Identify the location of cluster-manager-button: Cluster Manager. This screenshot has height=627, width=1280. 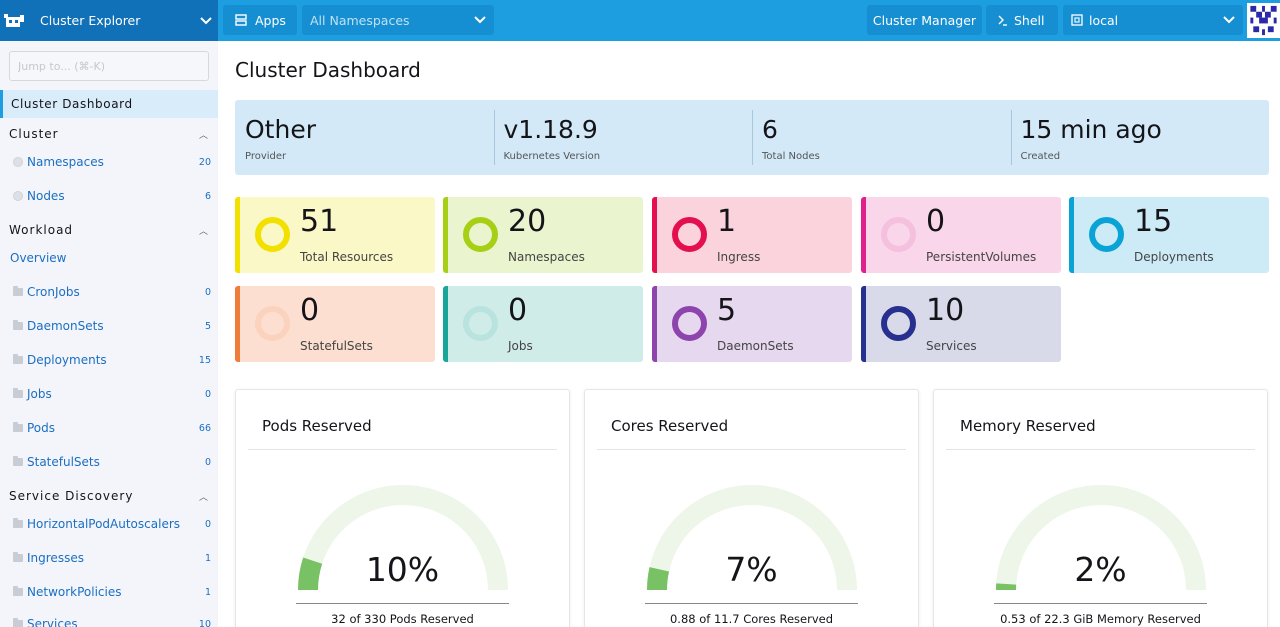
(924, 20).